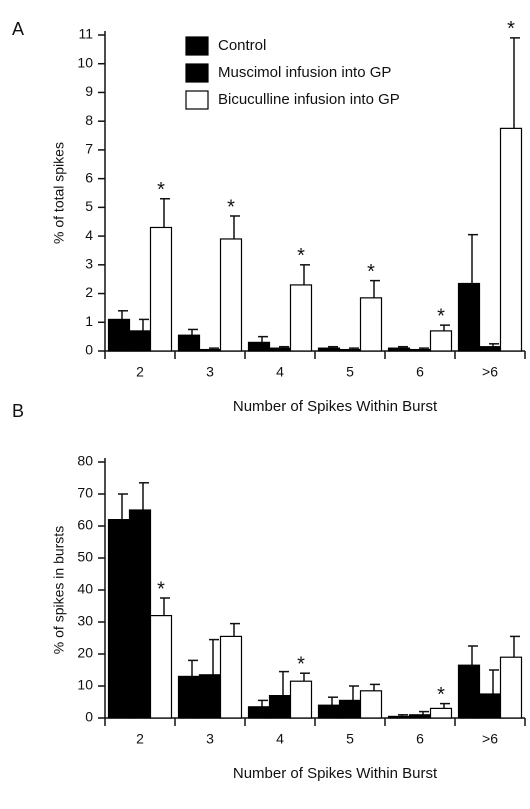 The height and width of the screenshot is (809, 530). Describe the element at coordinates (89, 120) in the screenshot. I see `y-tick-label: 8` at that location.